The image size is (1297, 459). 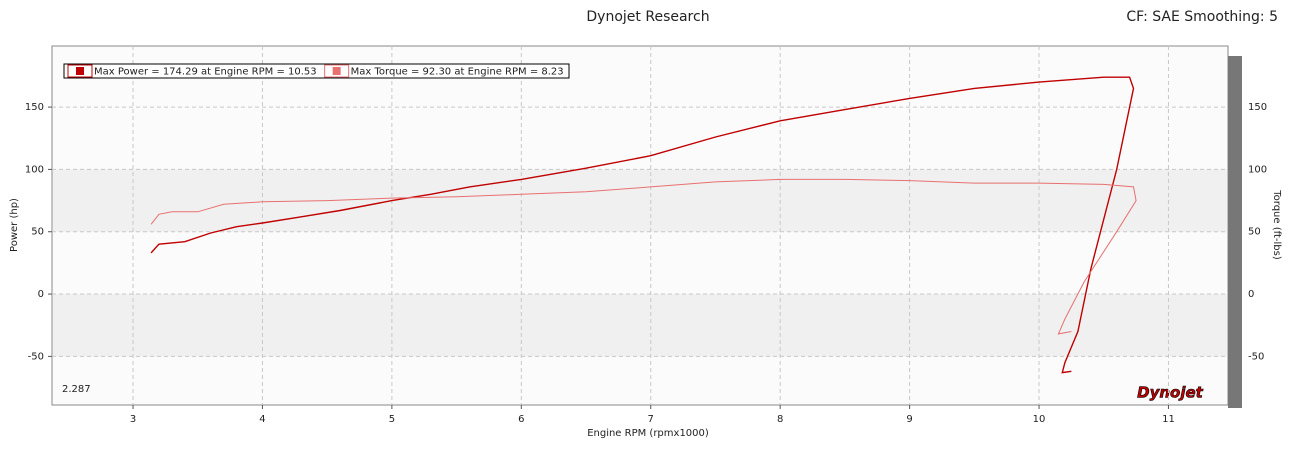 What do you see at coordinates (651, 419) in the screenshot?
I see `x-tick-label: 7` at bounding box center [651, 419].